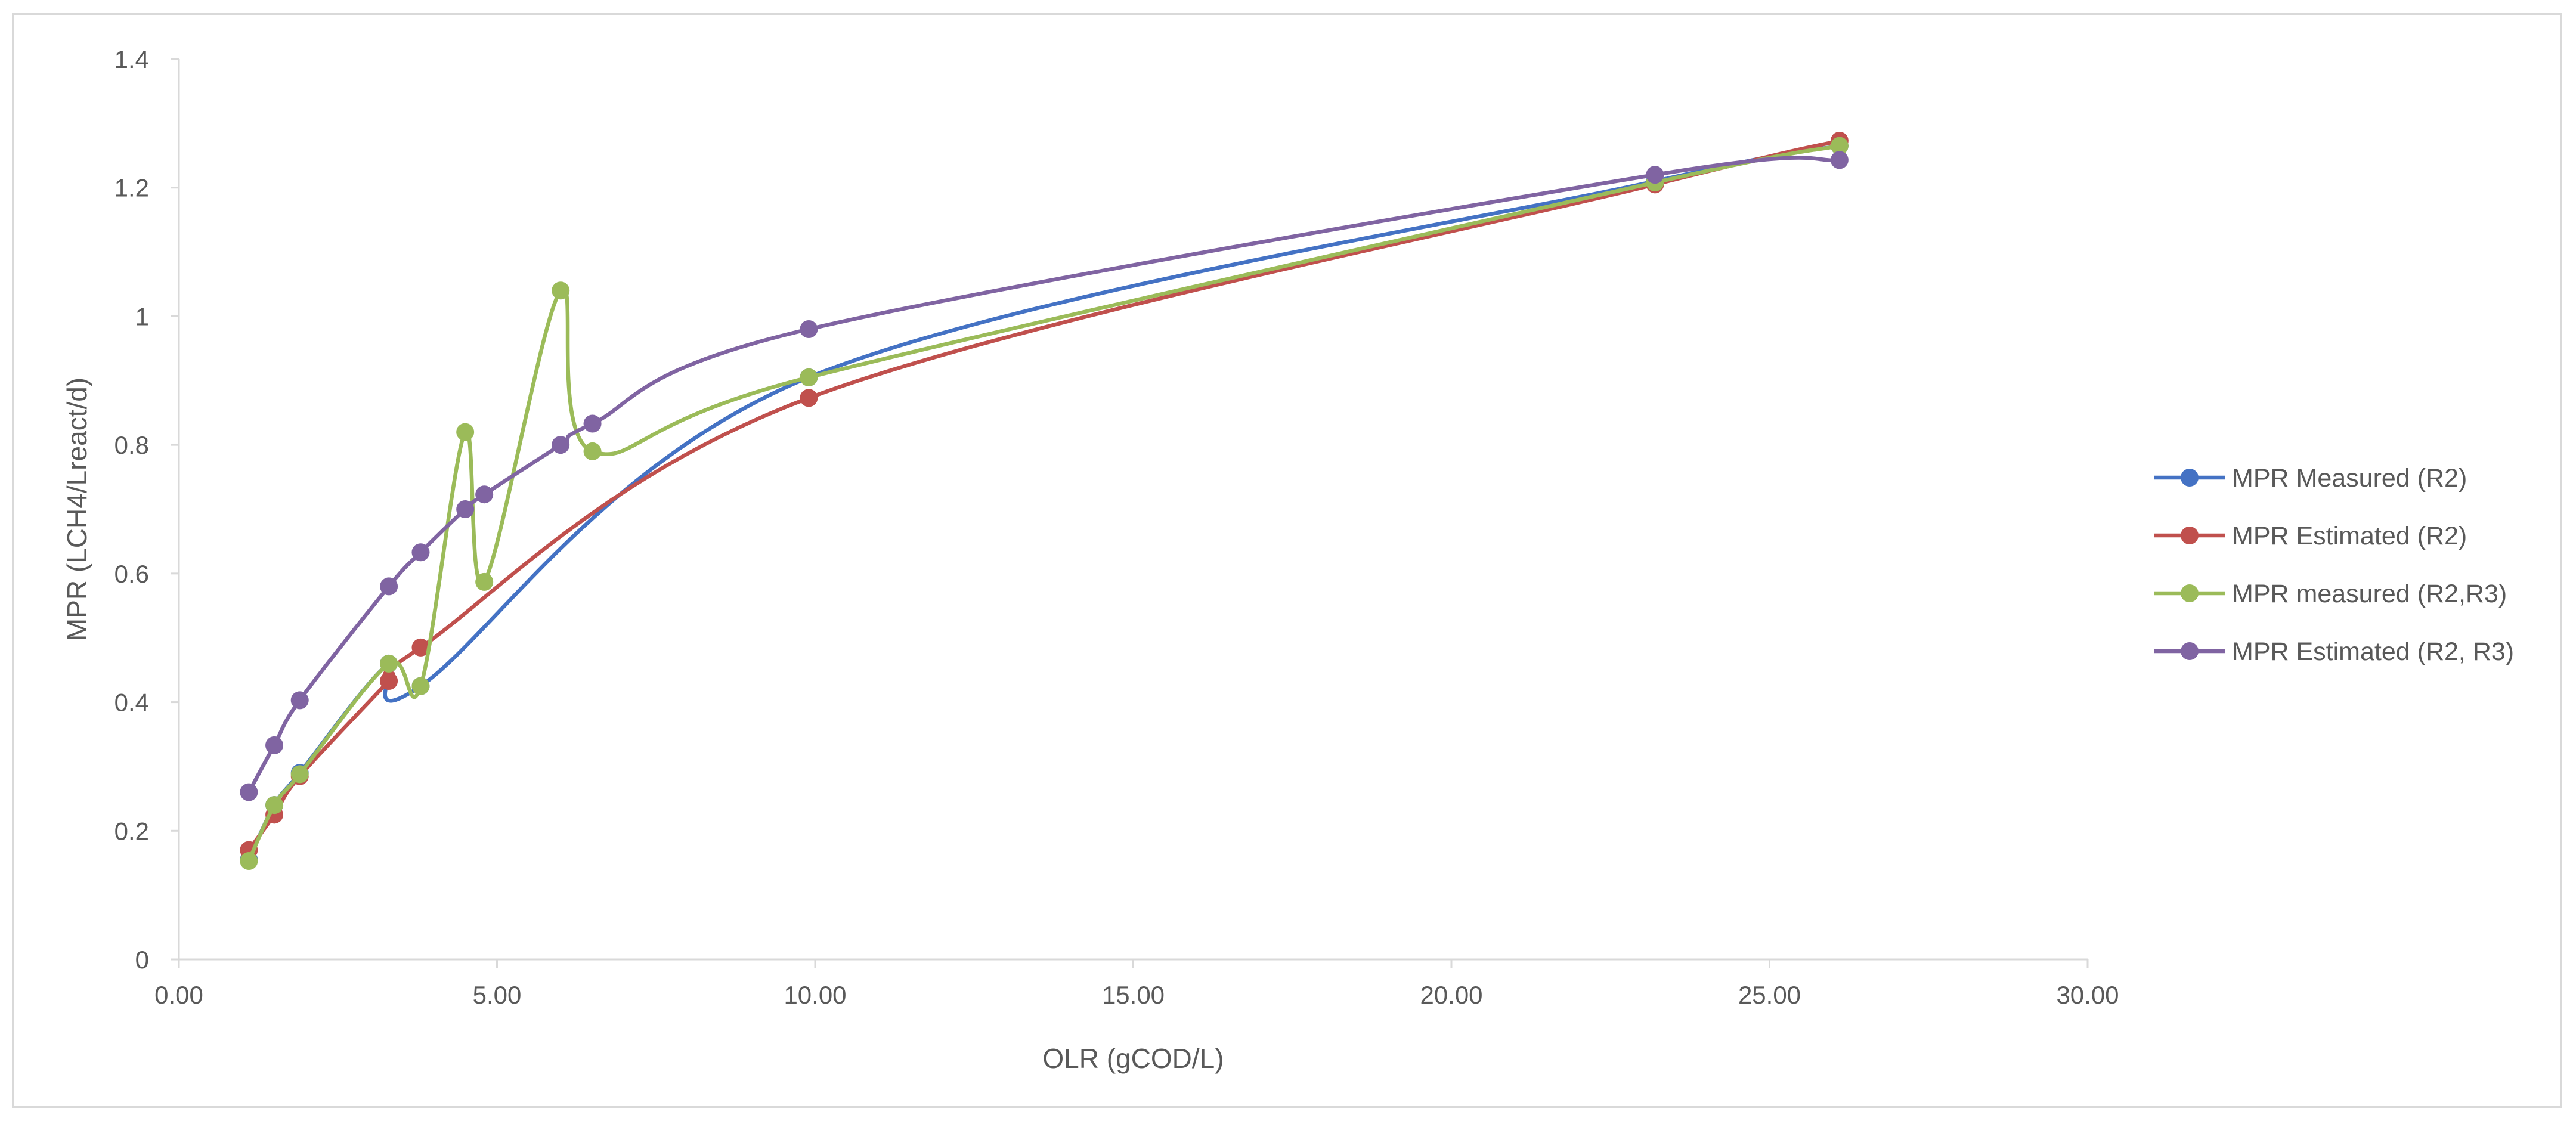 Image resolution: width=2576 pixels, height=1121 pixels. Describe the element at coordinates (2373, 651) in the screenshot. I see `legend-label: MPR Estimated (R2, R3)` at that location.